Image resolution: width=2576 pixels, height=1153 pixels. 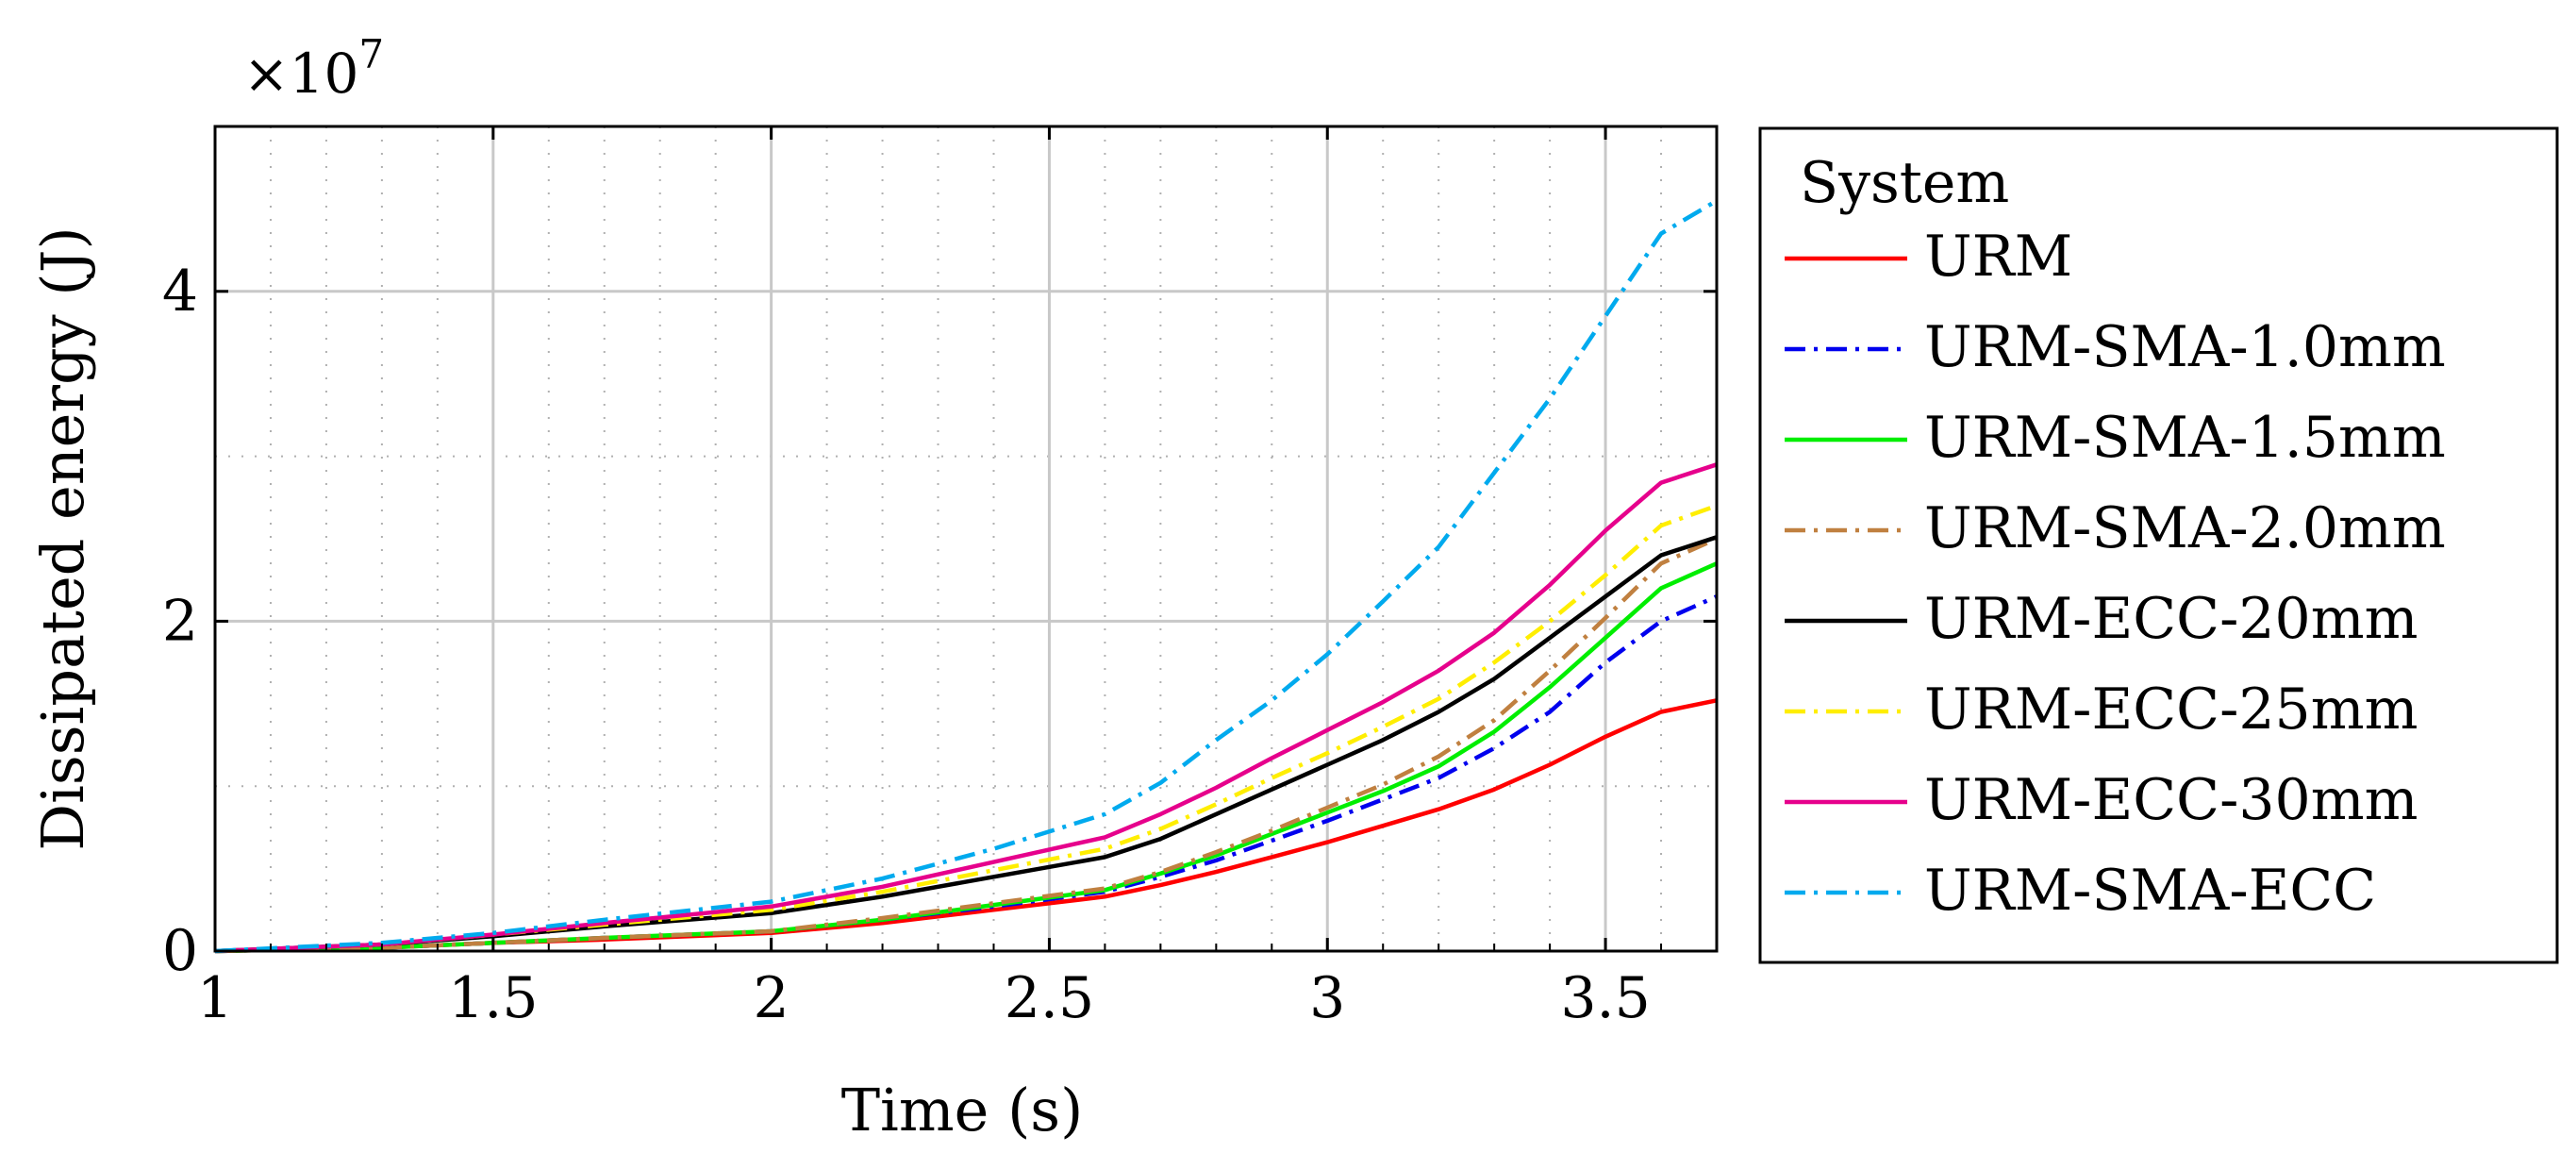 What do you see at coordinates (2171, 710) in the screenshot?
I see `legend-label: URM-ECC-25mm` at bounding box center [2171, 710].